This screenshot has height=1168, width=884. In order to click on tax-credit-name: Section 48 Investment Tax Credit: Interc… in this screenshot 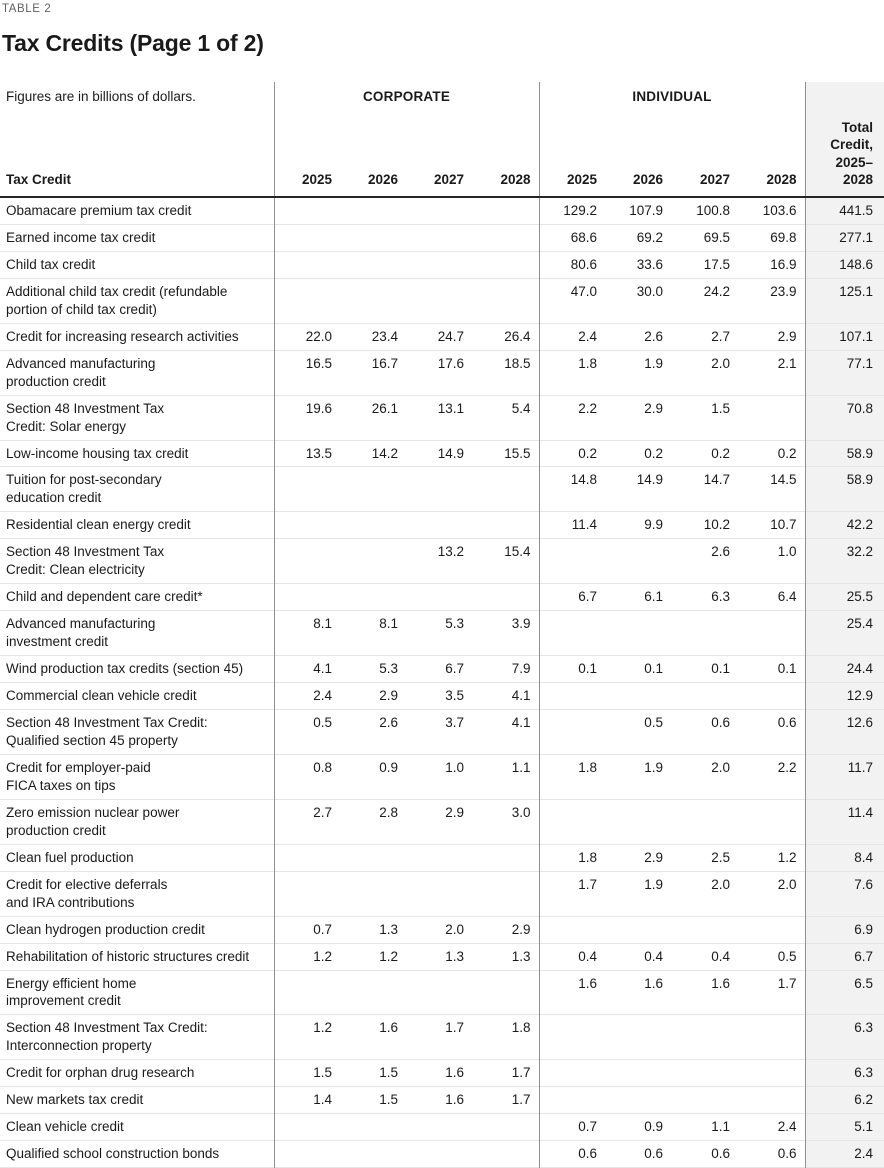, I will do `click(107, 1037)`.